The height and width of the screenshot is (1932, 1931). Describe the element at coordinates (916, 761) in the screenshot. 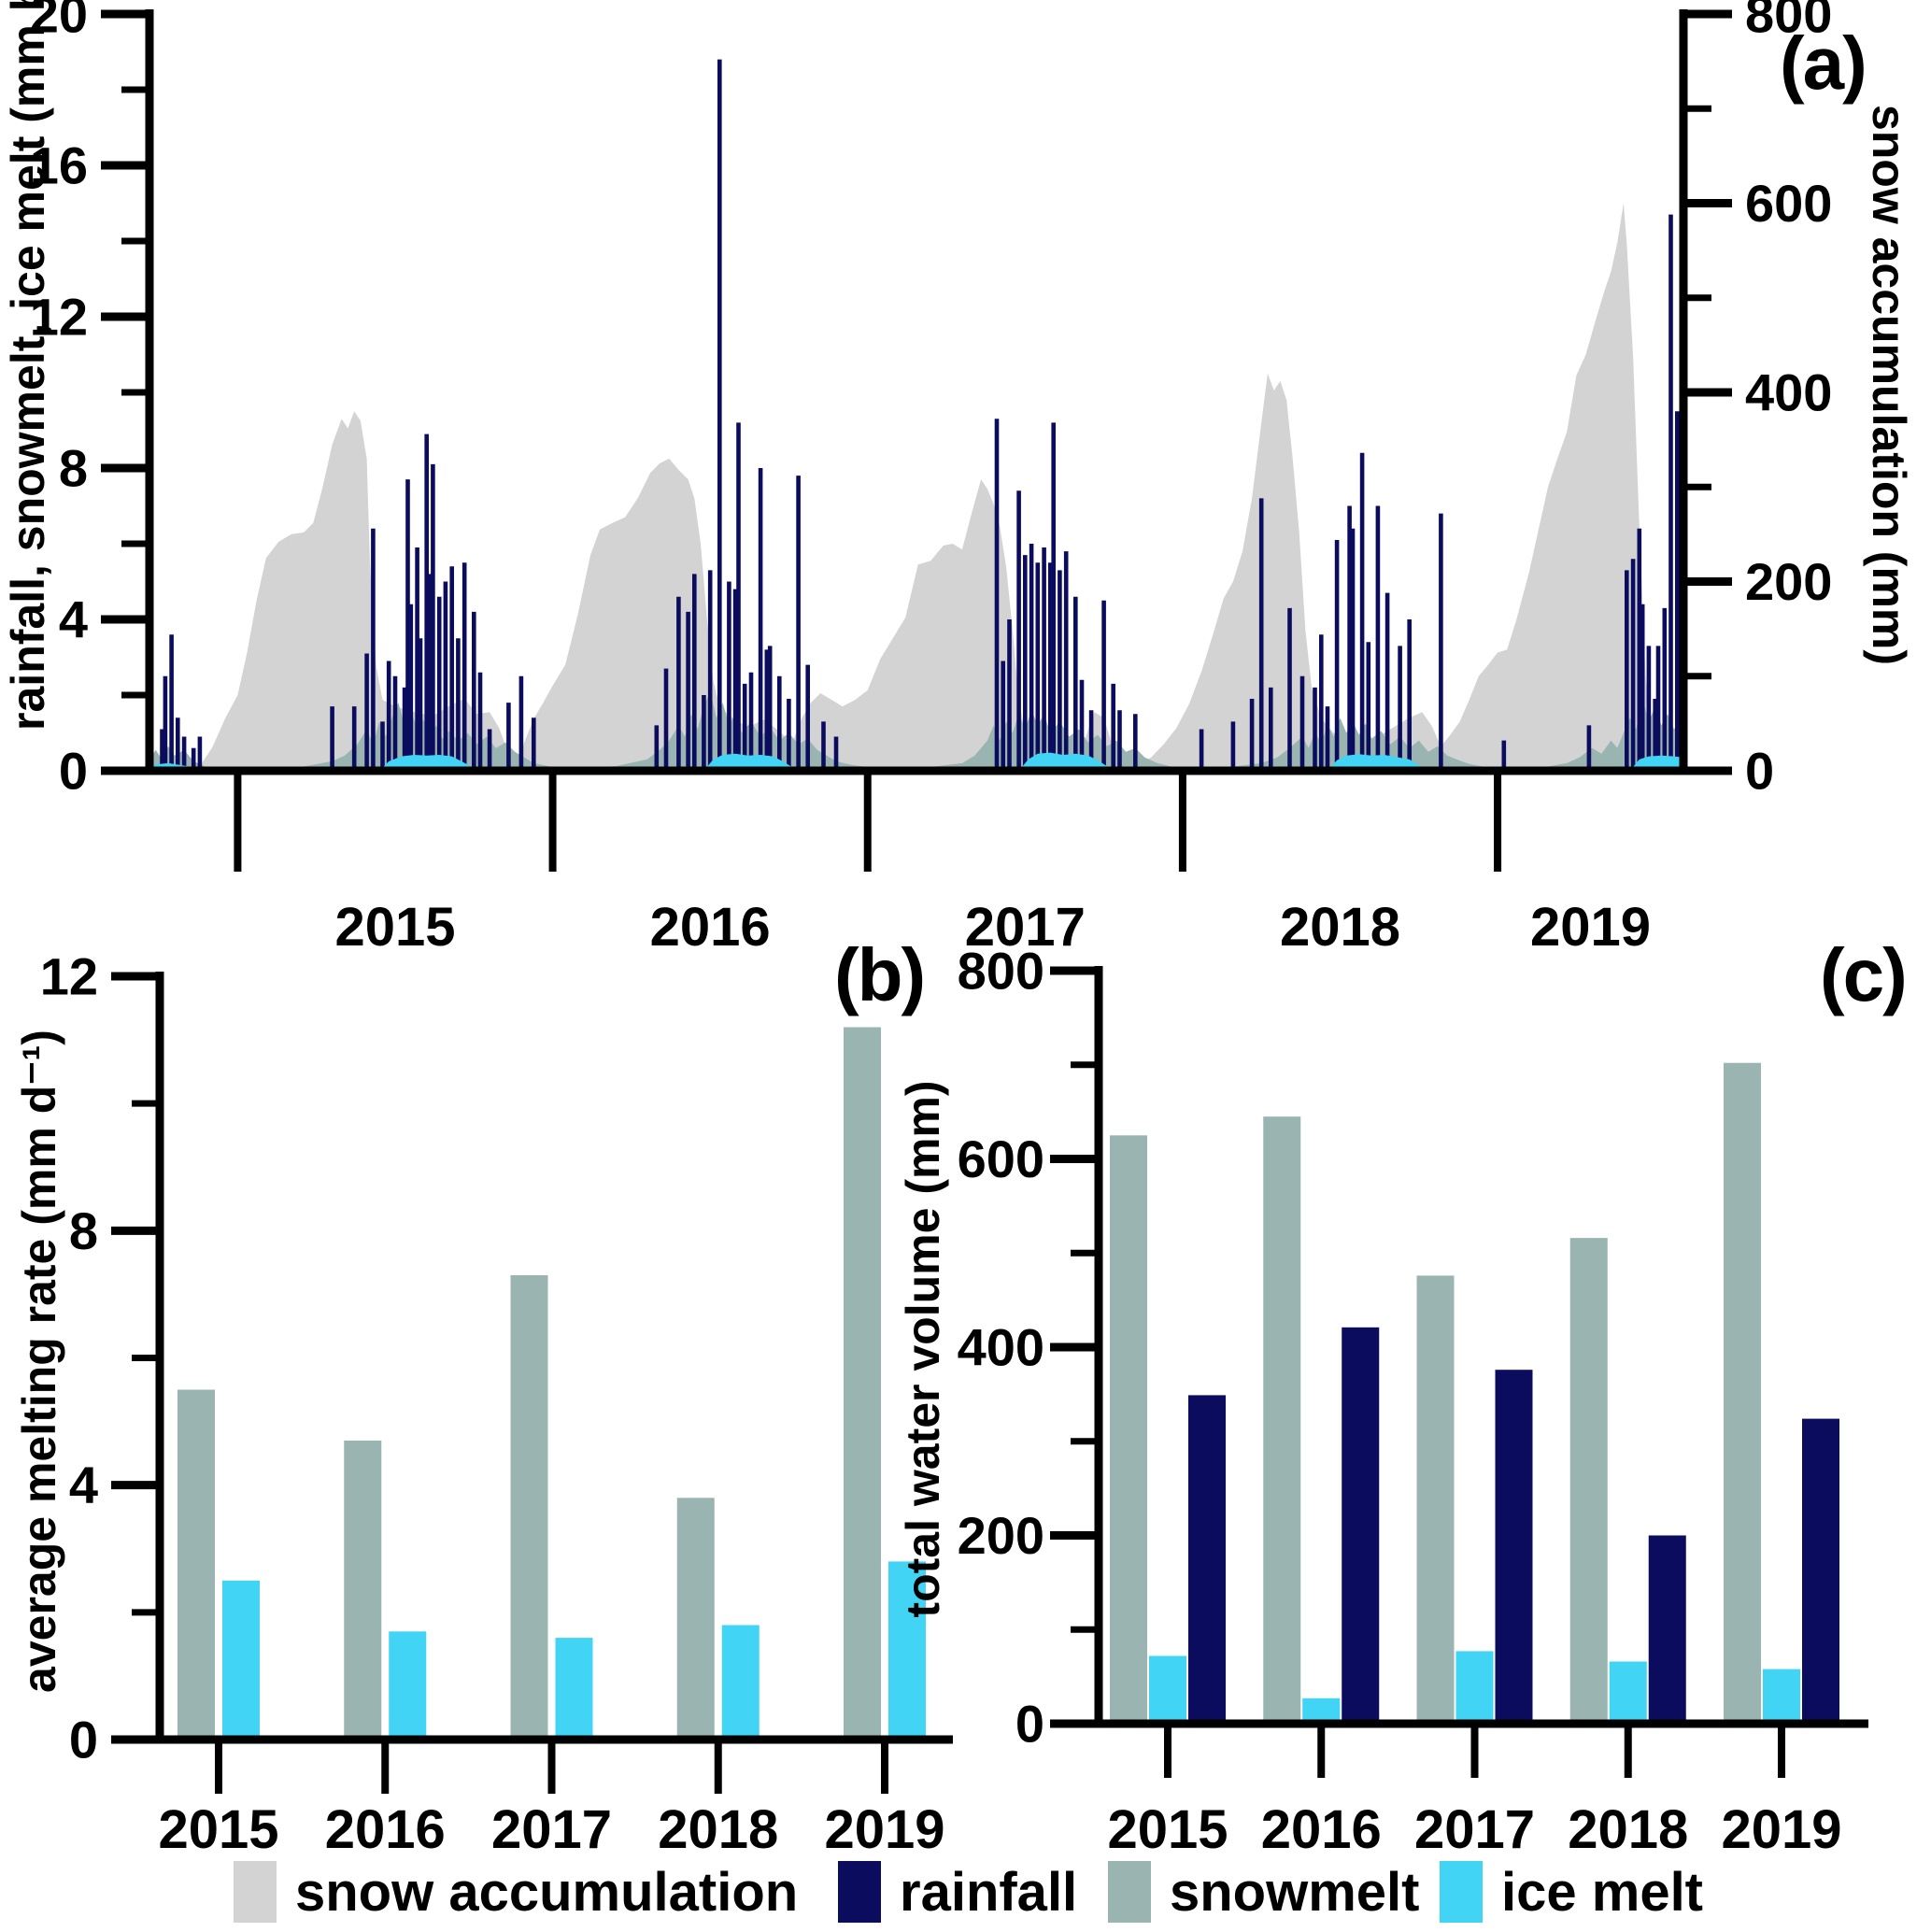

I see `ice-melt-area` at that location.